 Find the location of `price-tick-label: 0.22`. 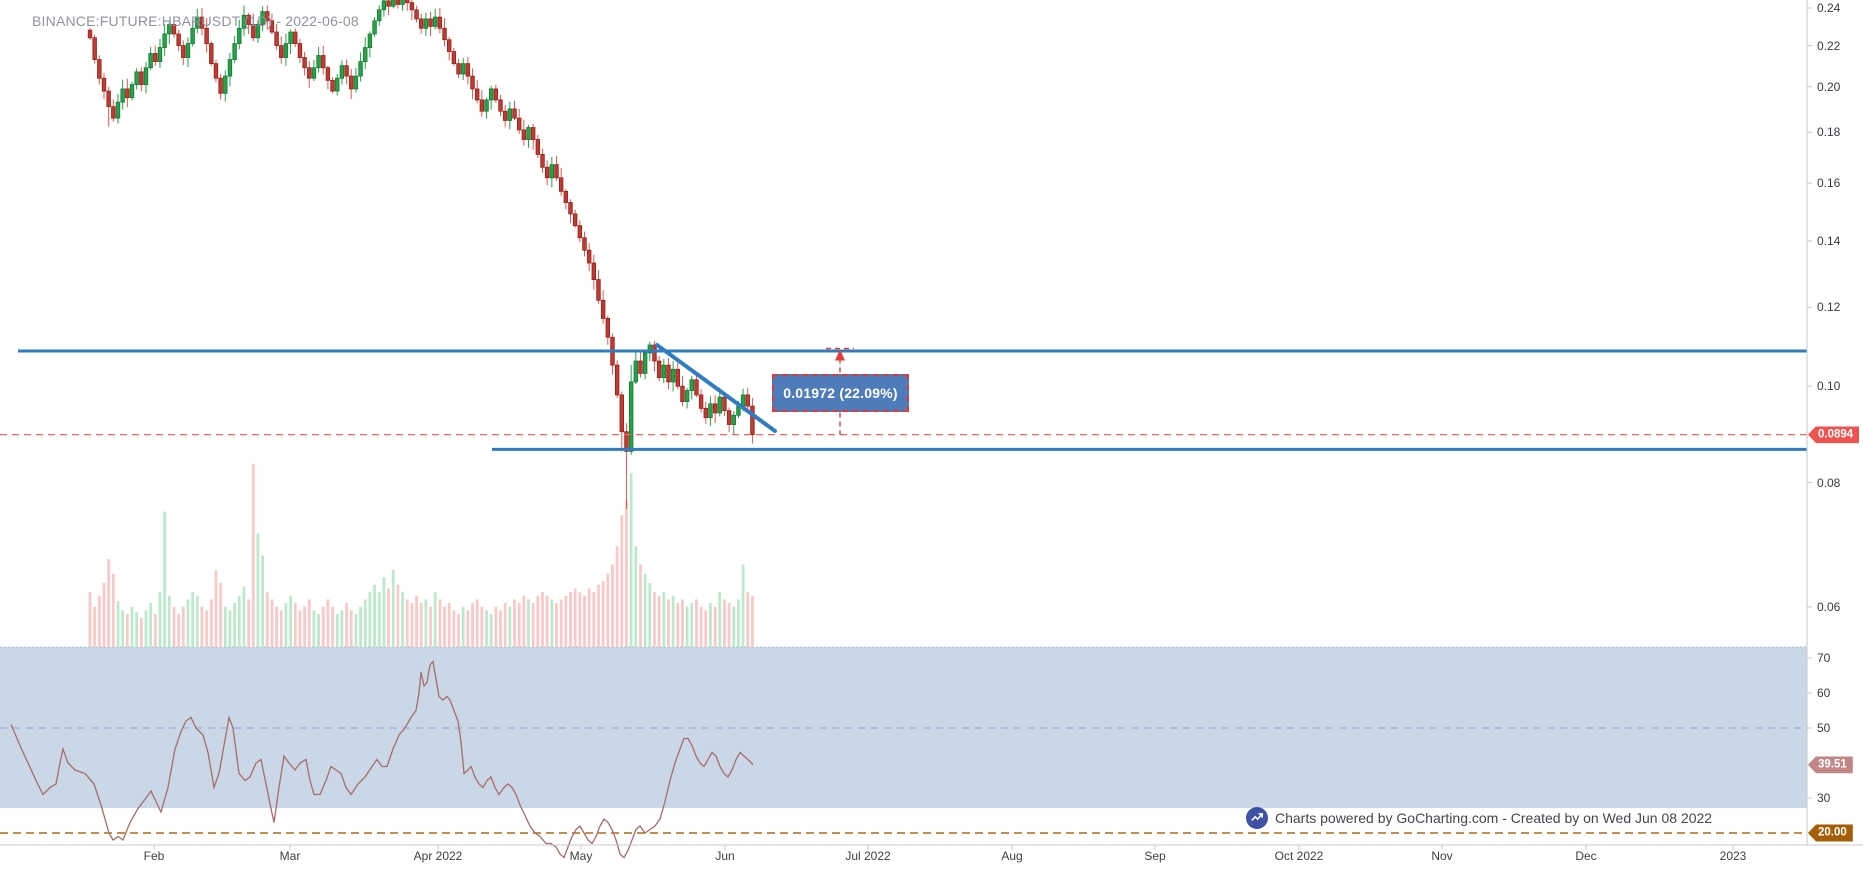

price-tick-label: 0.22 is located at coordinates (1829, 45).